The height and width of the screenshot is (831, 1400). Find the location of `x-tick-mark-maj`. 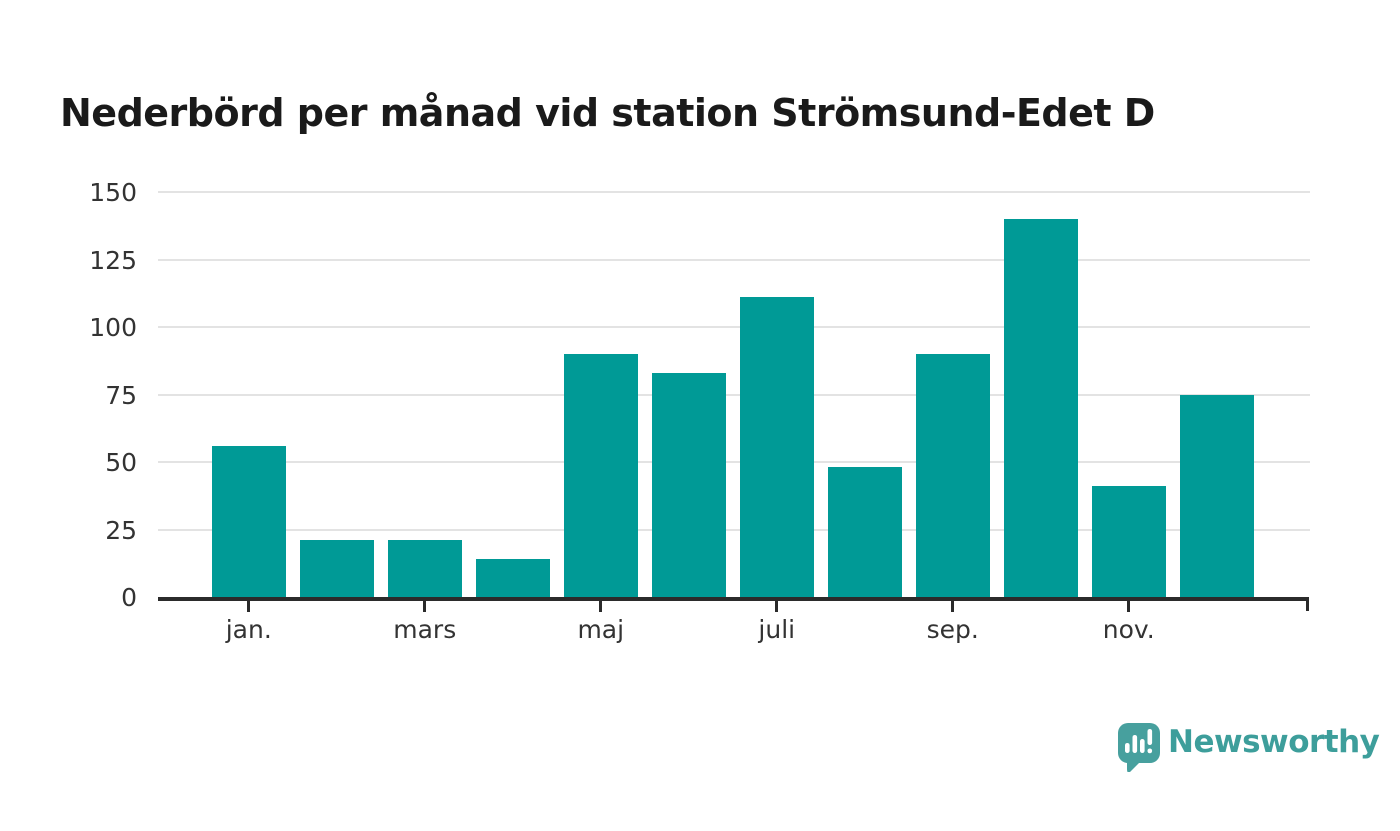

x-tick-mark-maj is located at coordinates (601, 605).